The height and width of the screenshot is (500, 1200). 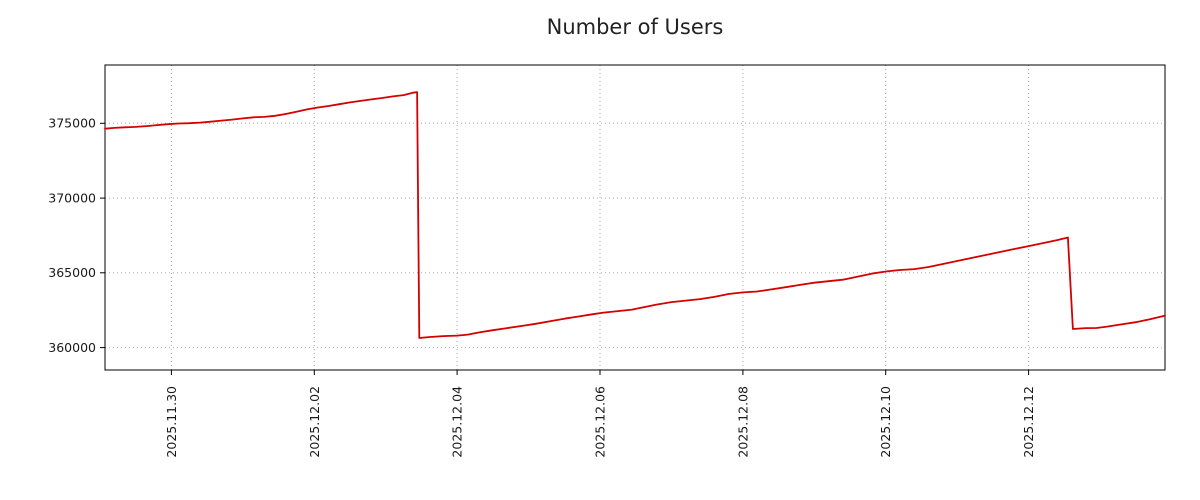 I want to click on x-tick-label: 2025.12.02, so click(x=314, y=422).